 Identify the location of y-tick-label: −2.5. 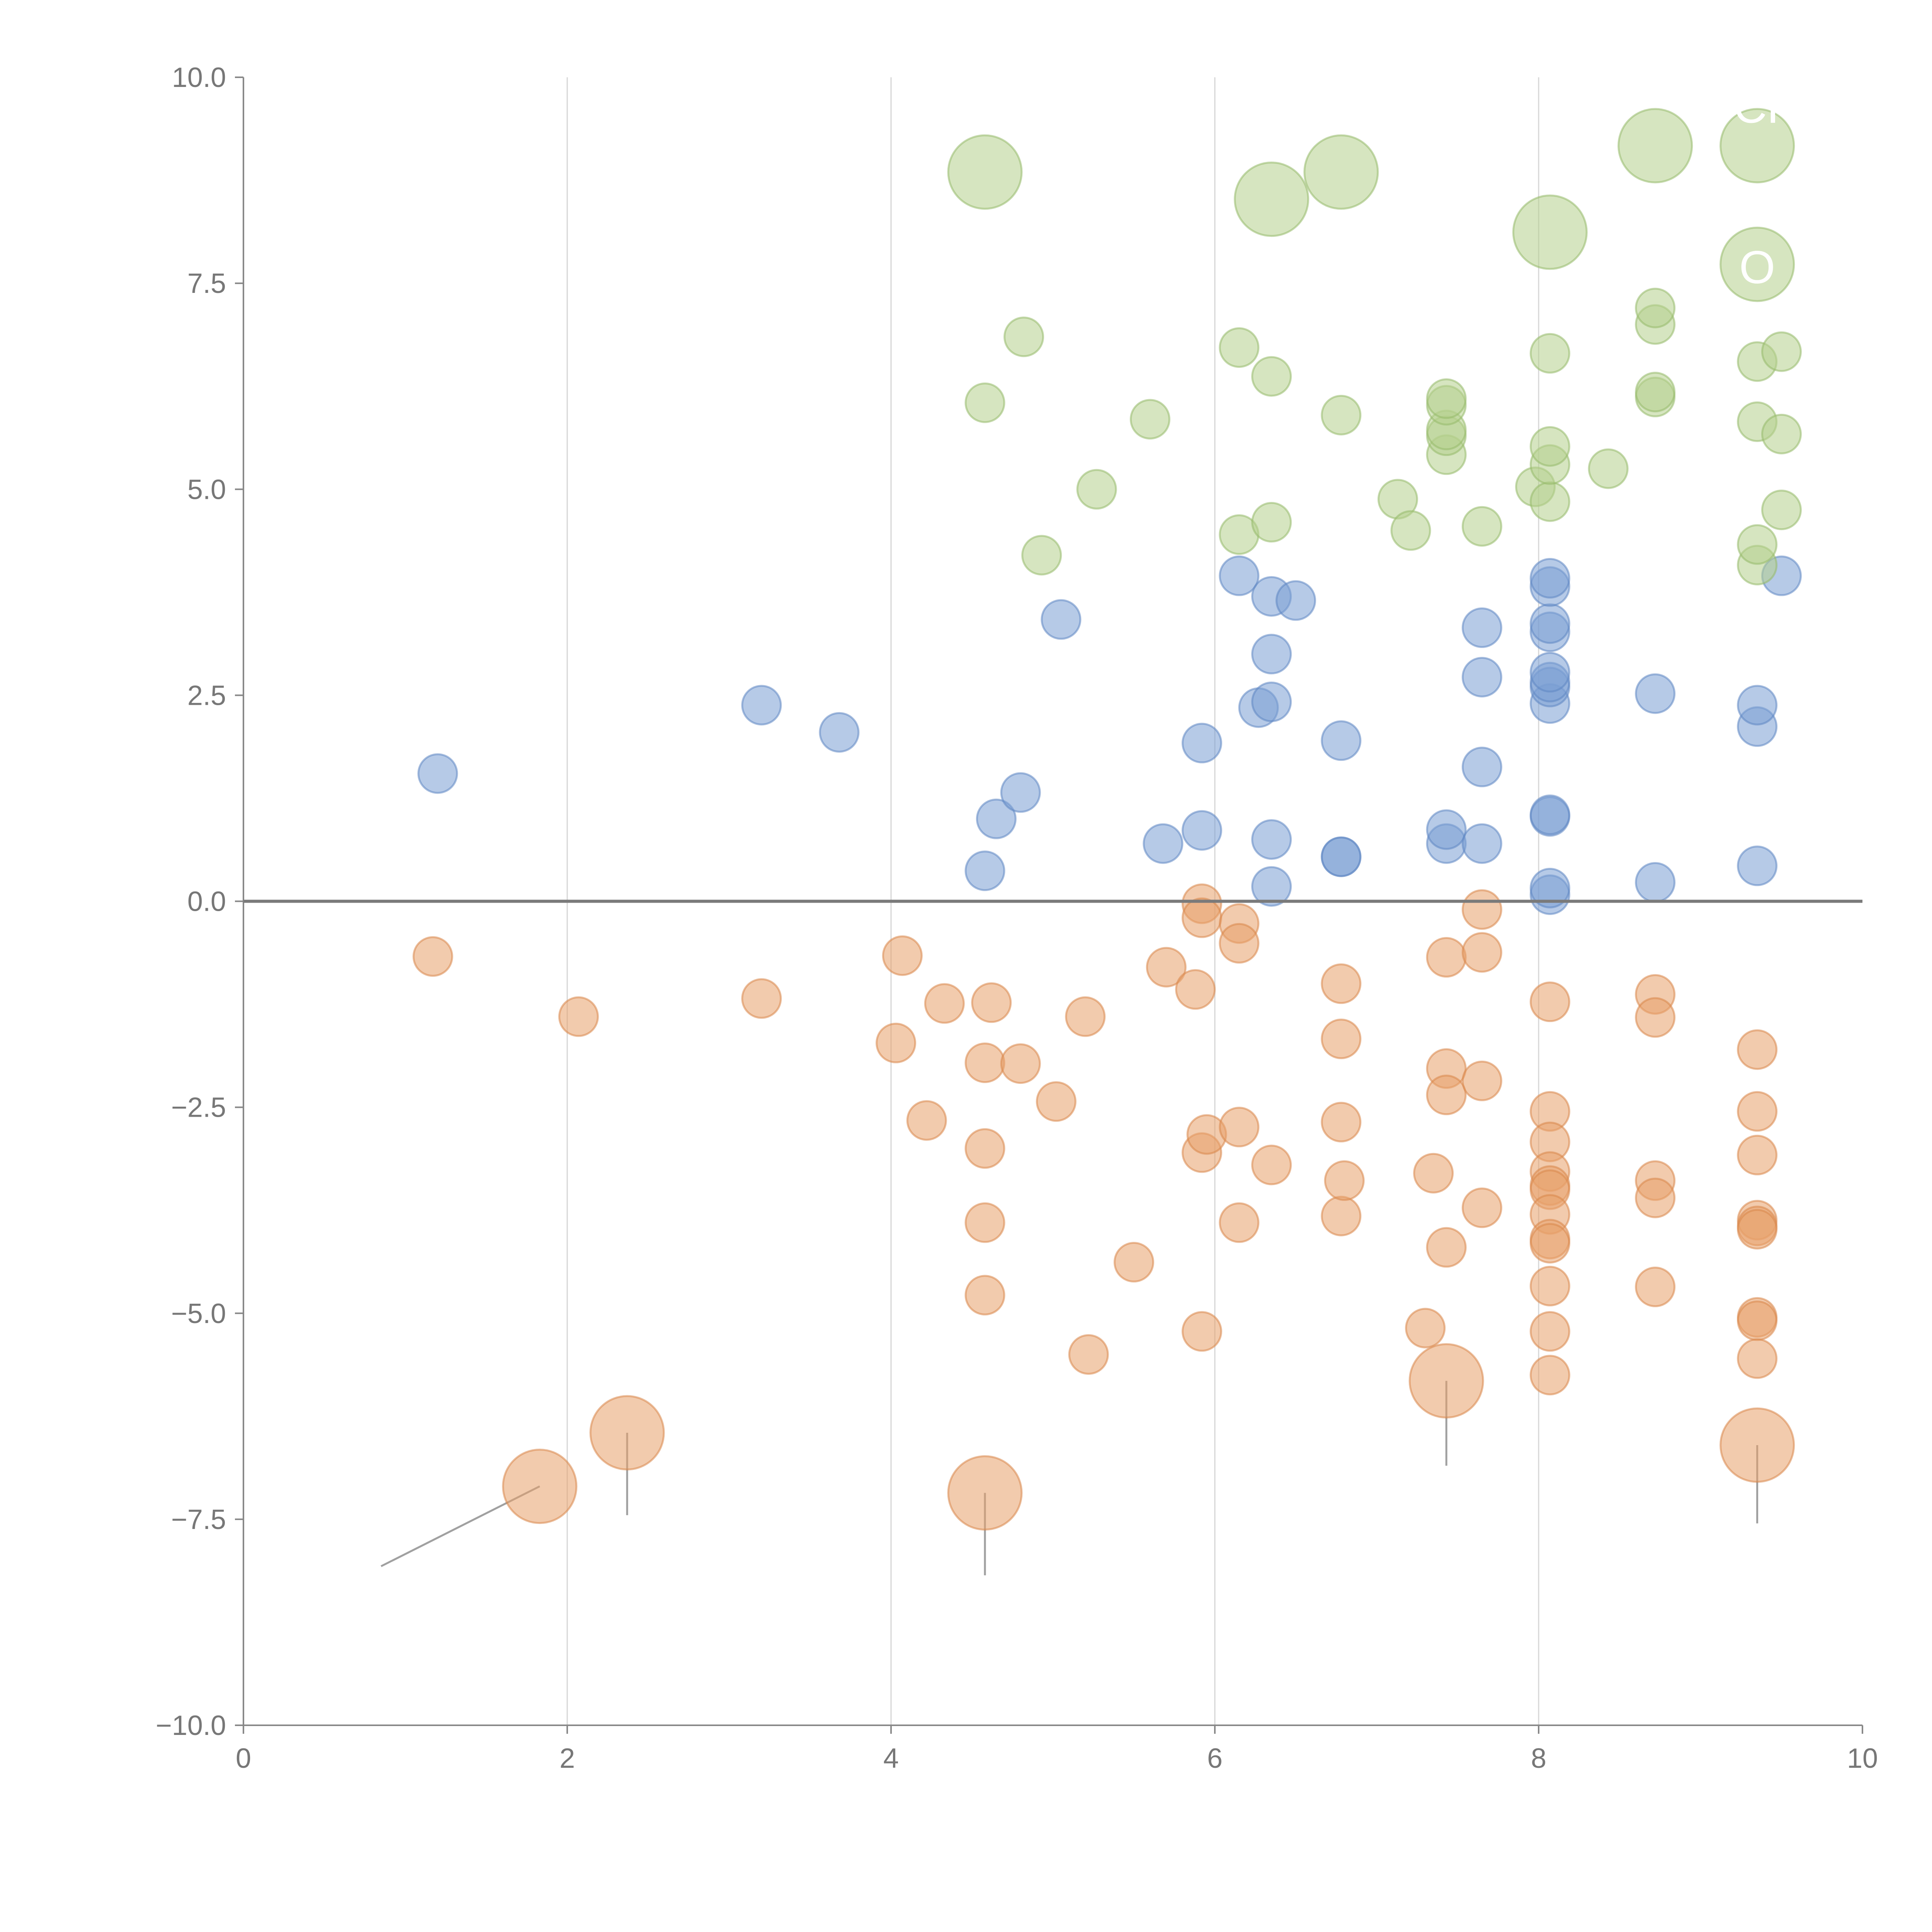
(198, 1107).